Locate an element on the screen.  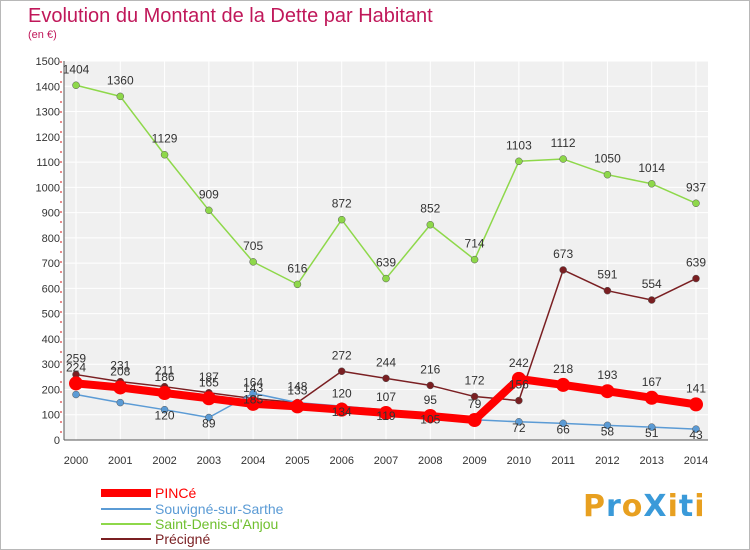
y-tick-label: 1200 is located at coordinates (48, 138).